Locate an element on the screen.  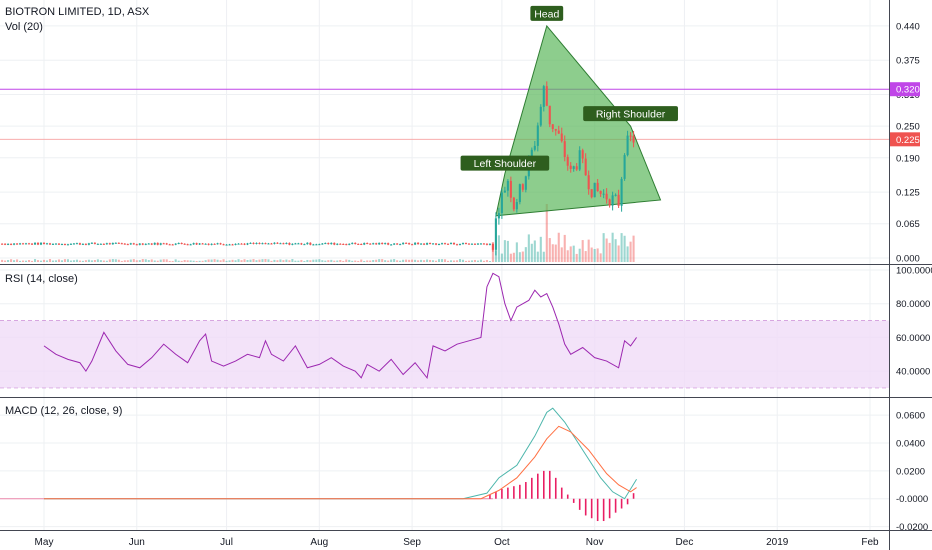
macd-series is located at coordinates (340, 453).